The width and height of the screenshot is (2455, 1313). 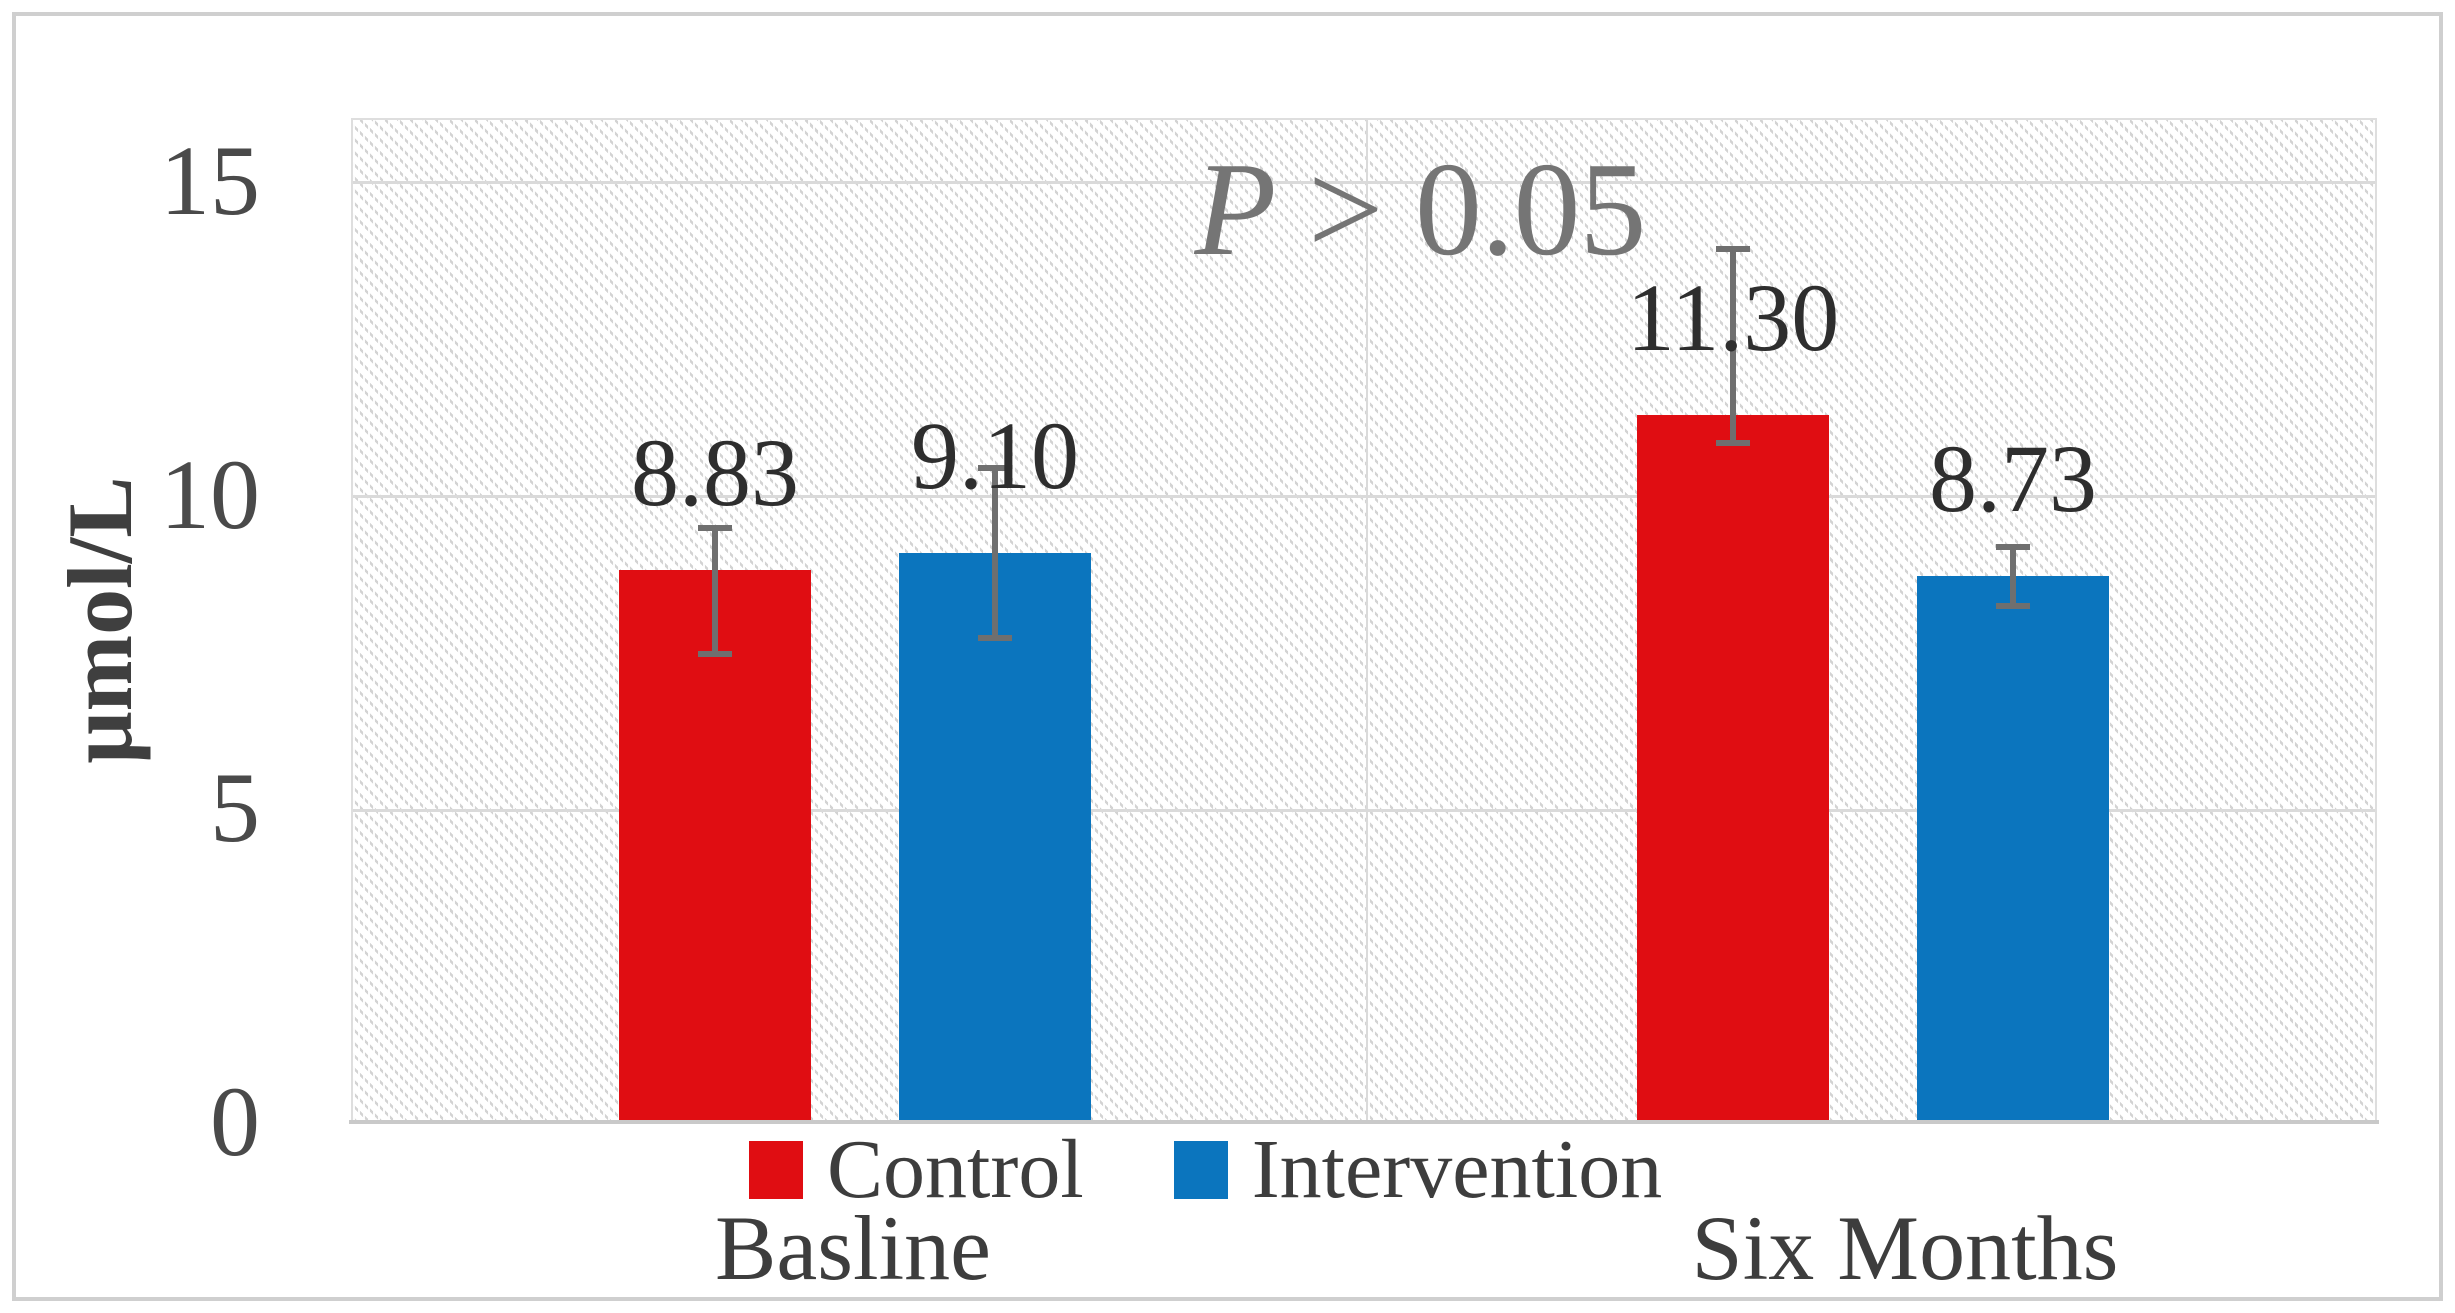 What do you see at coordinates (853, 1248) in the screenshot?
I see `x-axis-label-basline: Basline` at bounding box center [853, 1248].